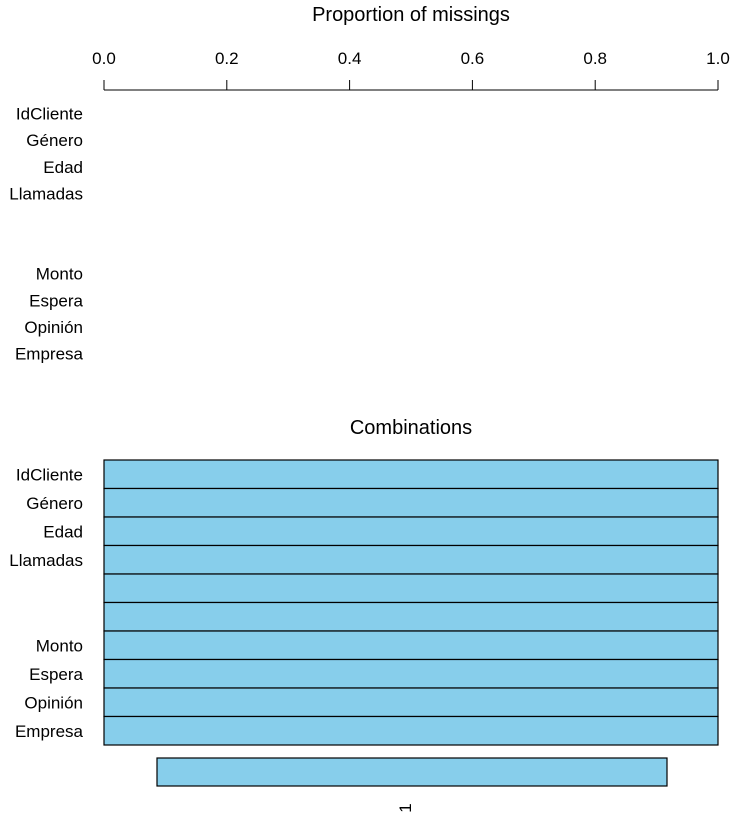 The width and height of the screenshot is (756, 816). I want to click on combination-proportions, so click(412, 772).